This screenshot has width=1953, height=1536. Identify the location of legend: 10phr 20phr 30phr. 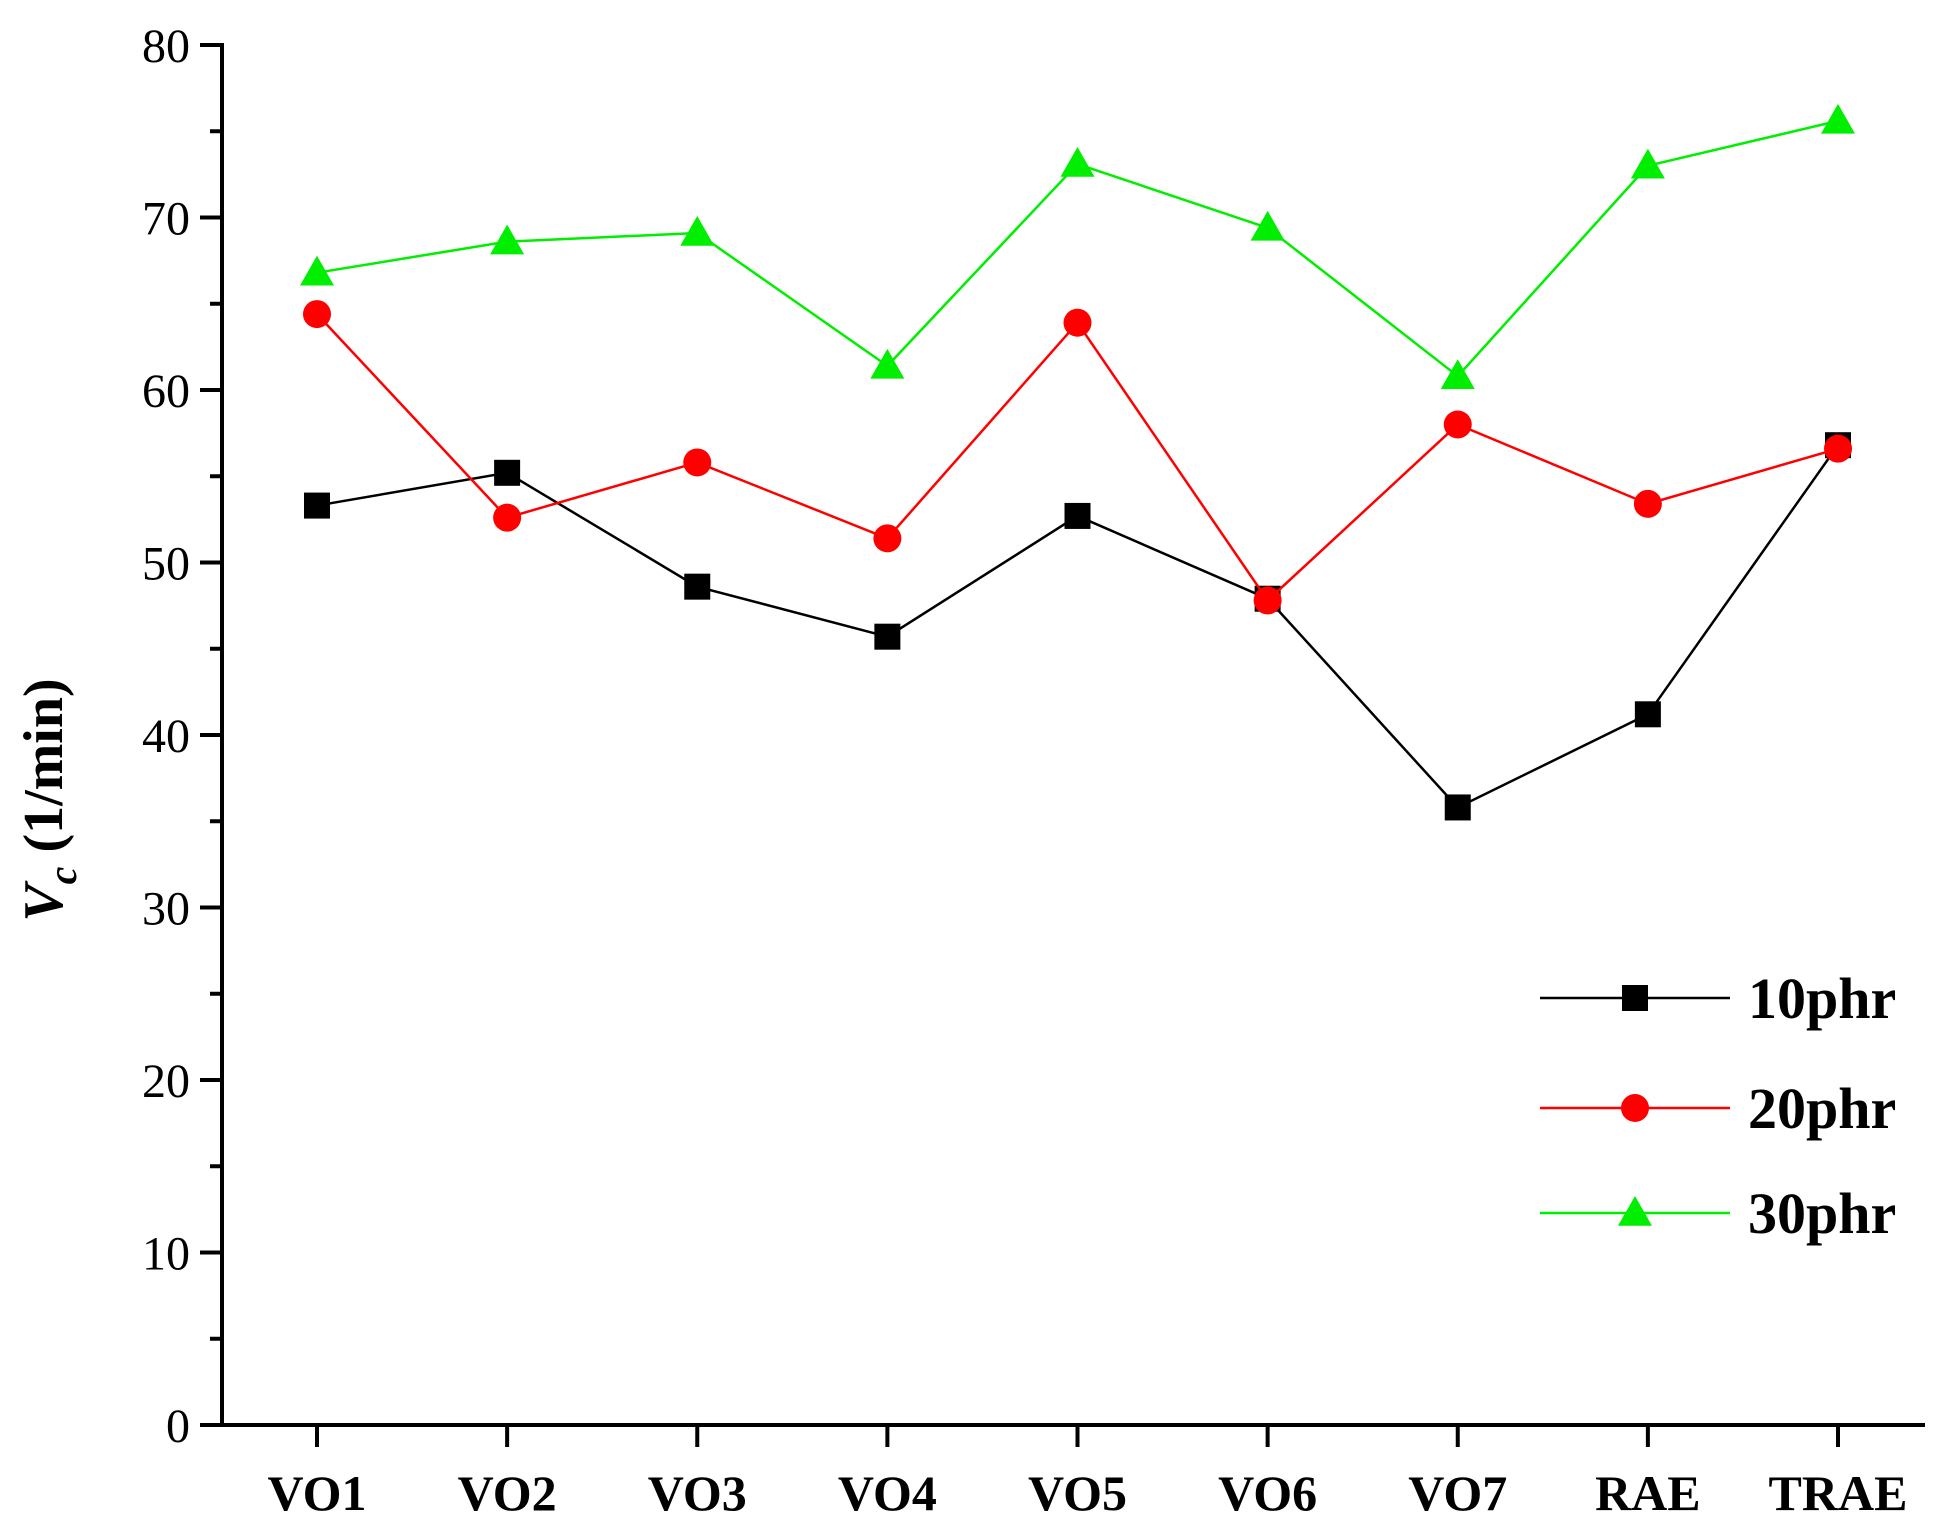
(1718, 1106).